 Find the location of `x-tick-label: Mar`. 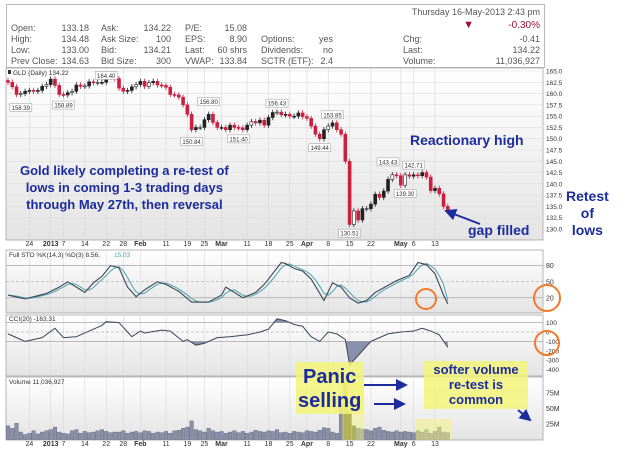

x-tick-label: Mar is located at coordinates (221, 244).